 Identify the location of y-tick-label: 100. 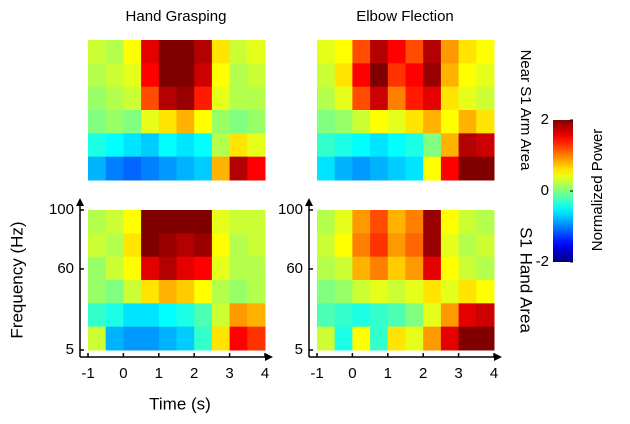
(61, 209).